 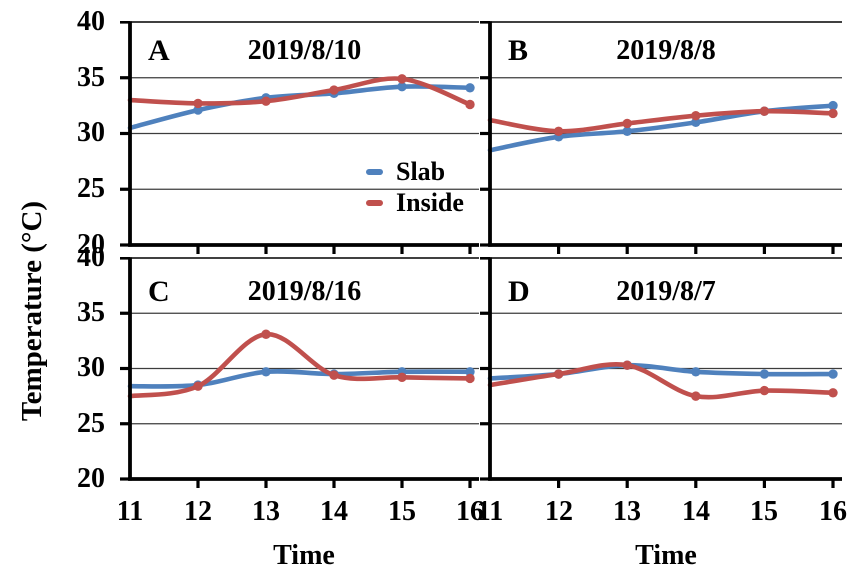 What do you see at coordinates (430, 202) in the screenshot?
I see `legend-label-inside: Inside` at bounding box center [430, 202].